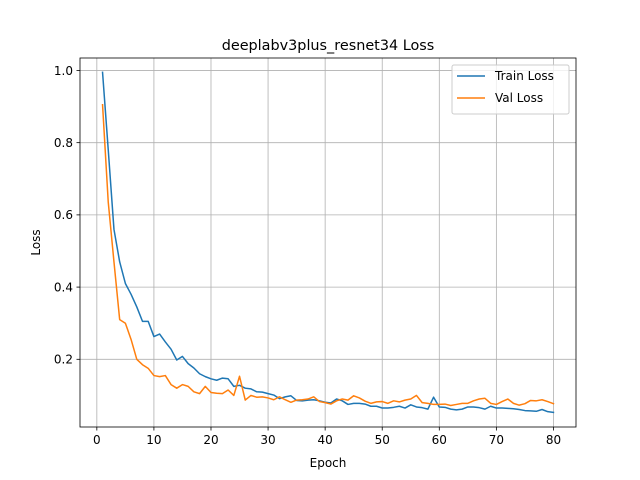  What do you see at coordinates (496, 440) in the screenshot?
I see `x-tick-label: 70` at bounding box center [496, 440].